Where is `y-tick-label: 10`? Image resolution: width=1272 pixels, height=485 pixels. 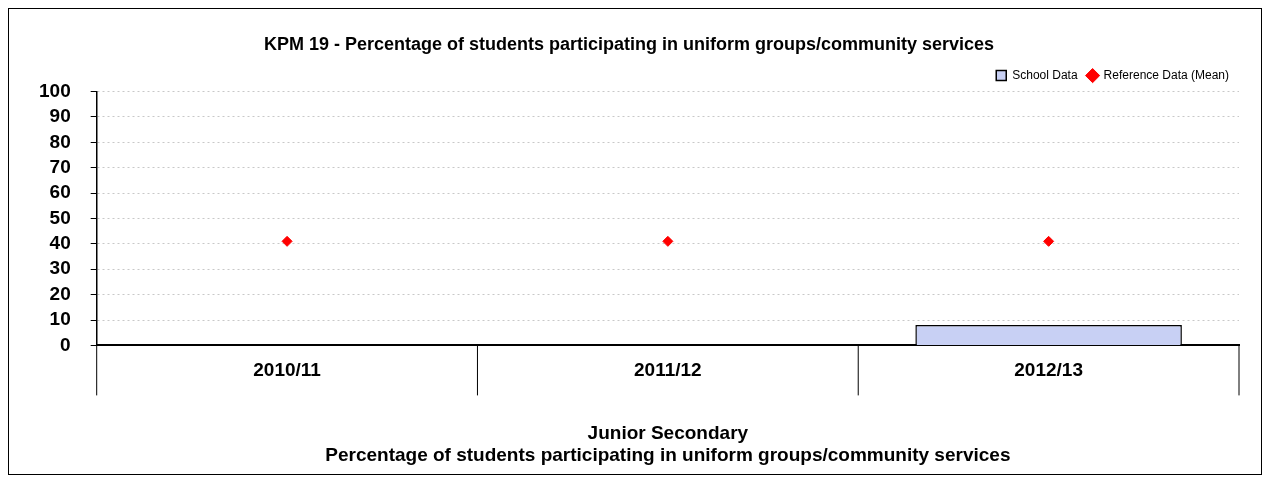
y-tick-label: 10 is located at coordinates (60, 319).